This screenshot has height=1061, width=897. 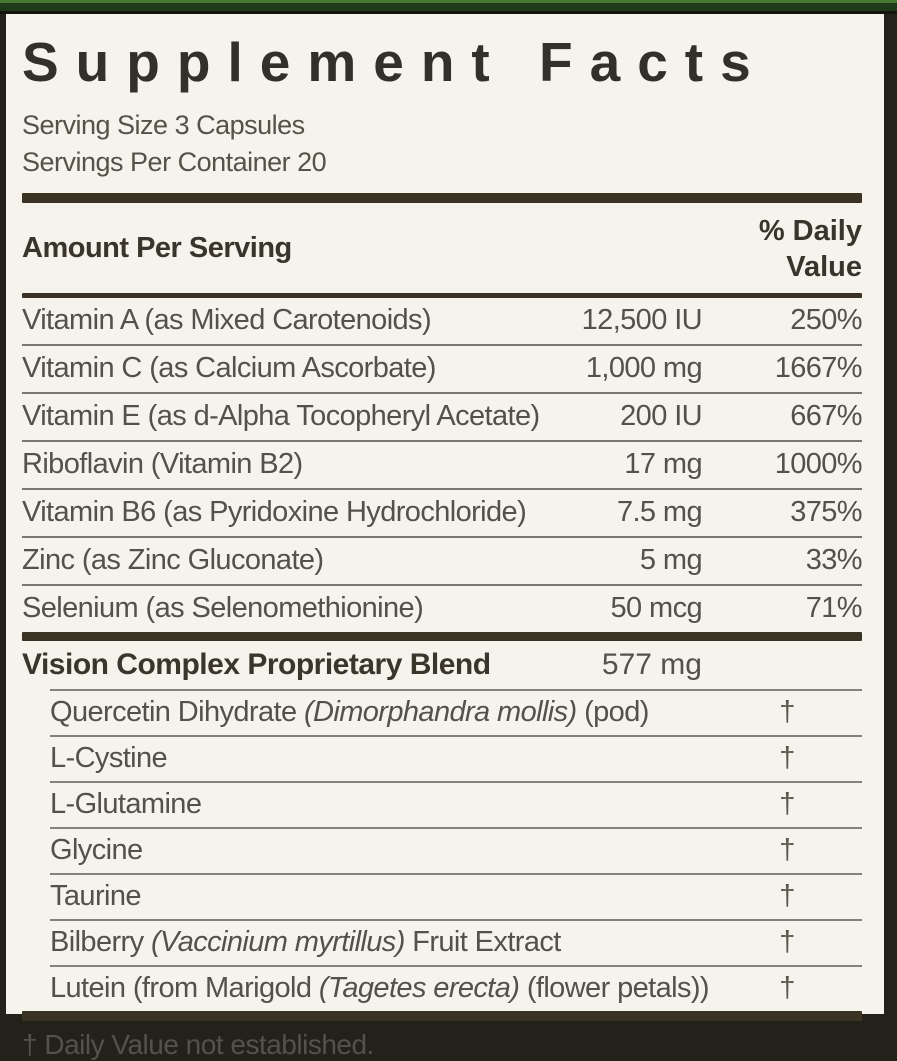 I want to click on ingredient-text: Quercetin Dihydrate, so click(x=177, y=712).